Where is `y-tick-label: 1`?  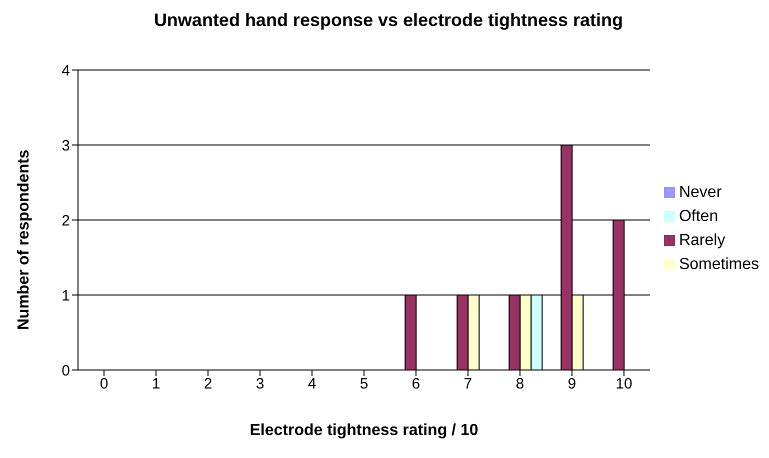
y-tick-label: 1 is located at coordinates (66, 295).